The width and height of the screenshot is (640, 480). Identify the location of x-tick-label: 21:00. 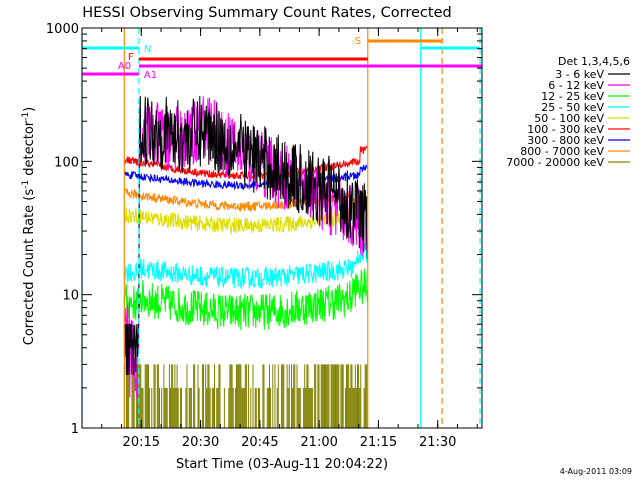
(318, 442).